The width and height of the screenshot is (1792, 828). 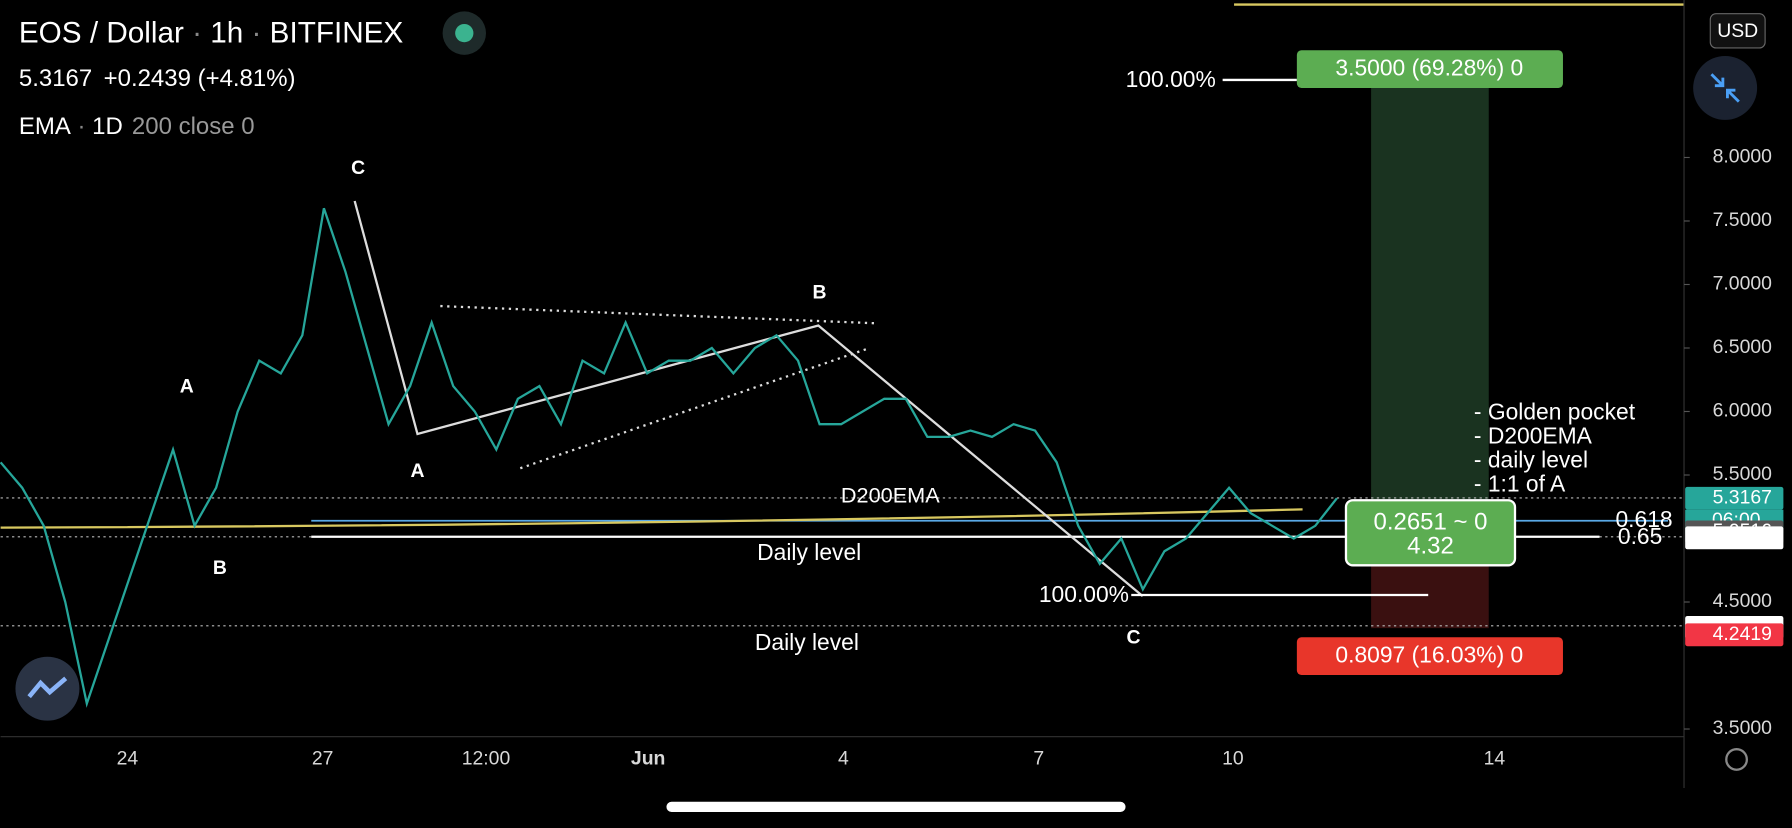 I want to click on entry-label: 0.2651 ~ 0, so click(x=1431, y=521).